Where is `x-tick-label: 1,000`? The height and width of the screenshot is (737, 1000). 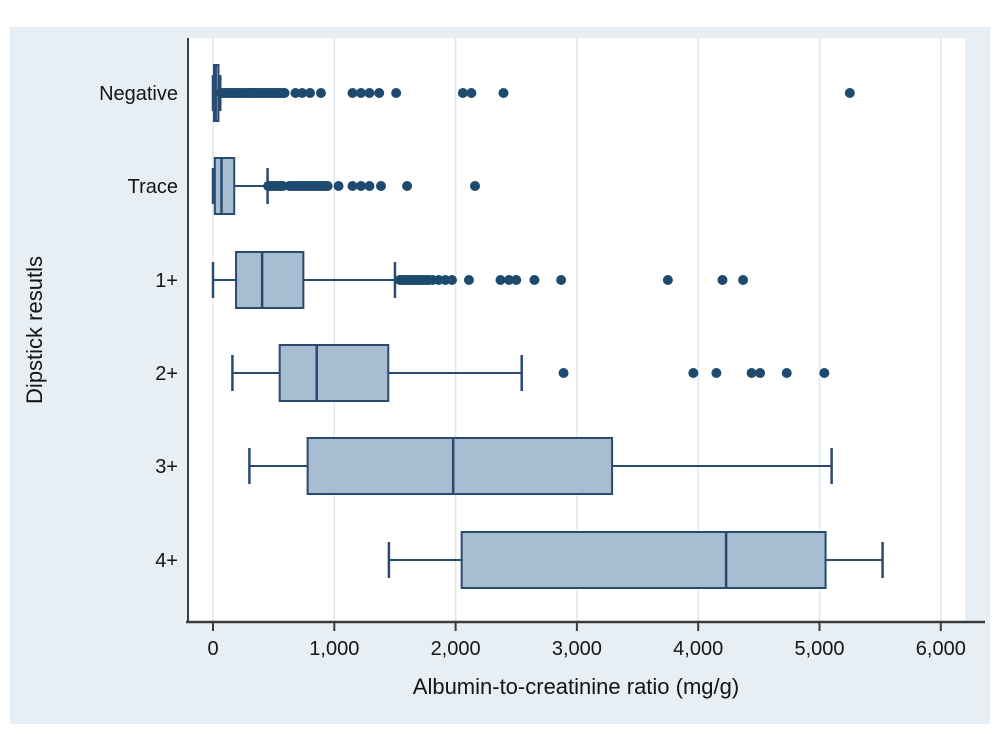
x-tick-label: 1,000 is located at coordinates (334, 649).